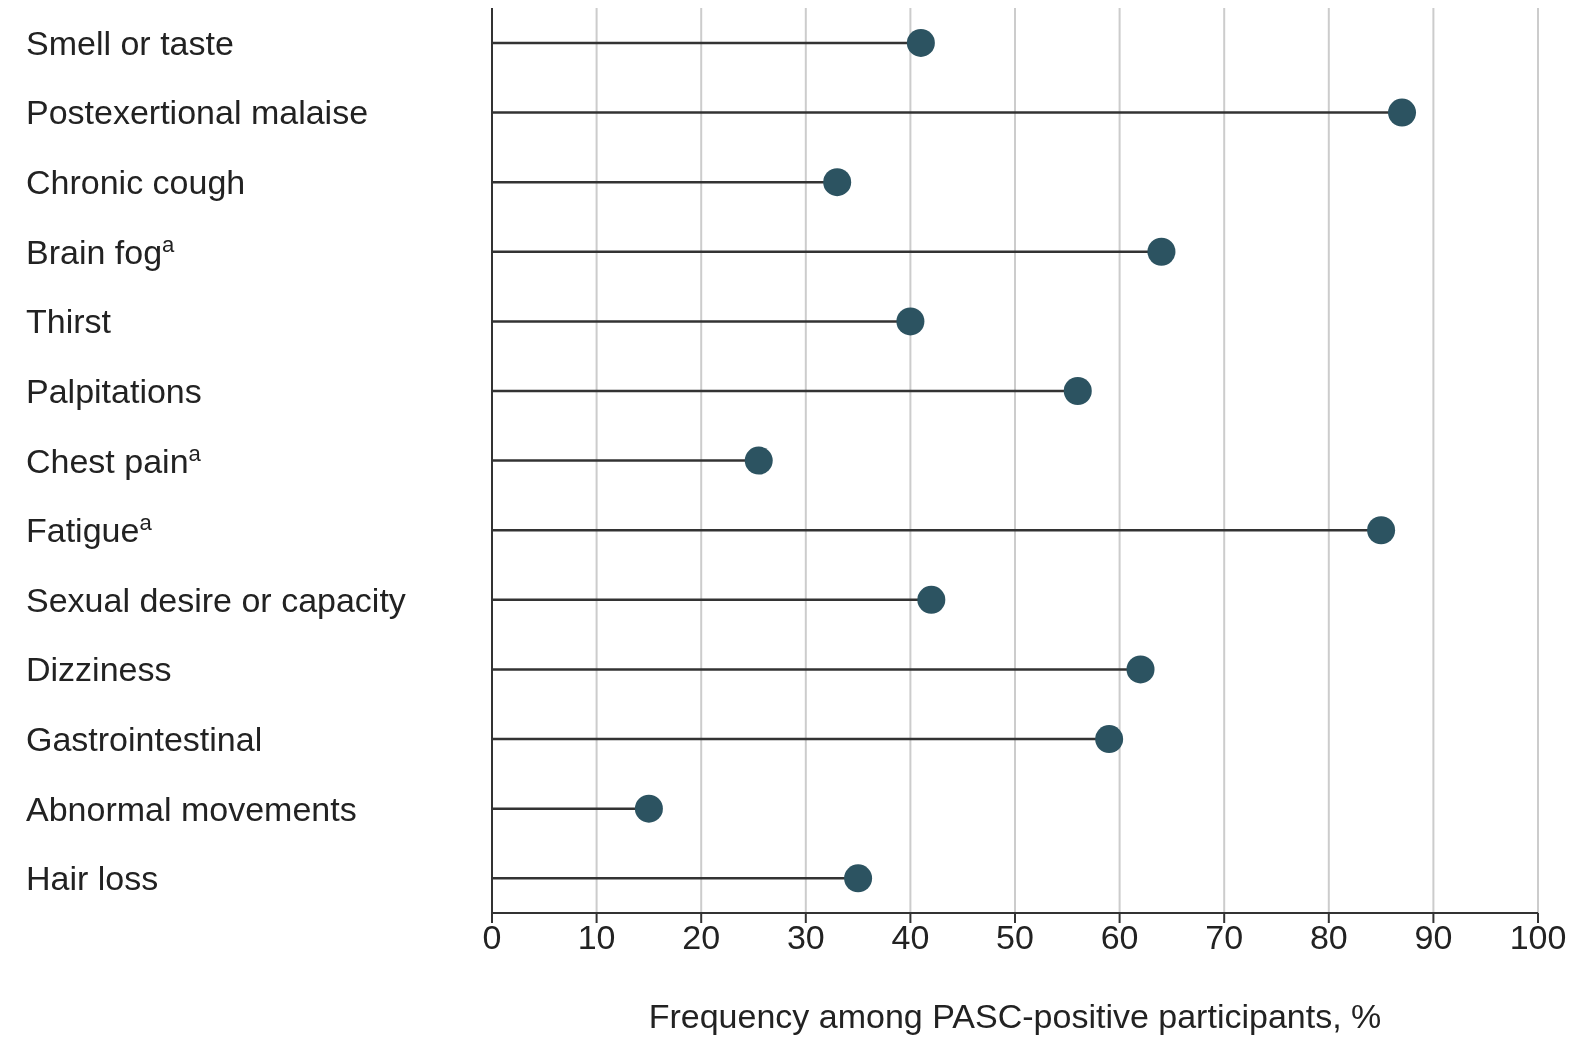  Describe the element at coordinates (596, 937) in the screenshot. I see `x-tick-label: 10` at that location.